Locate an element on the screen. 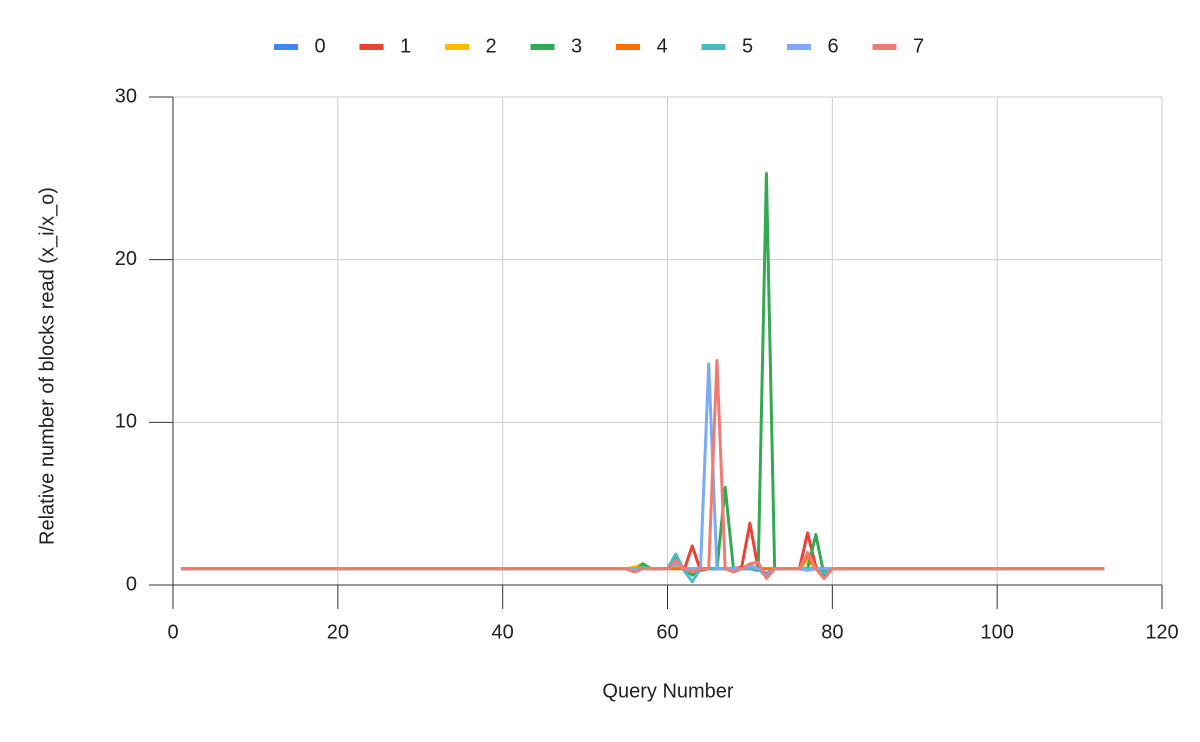 The height and width of the screenshot is (742, 1200). x-tick-label: 40 is located at coordinates (503, 632).